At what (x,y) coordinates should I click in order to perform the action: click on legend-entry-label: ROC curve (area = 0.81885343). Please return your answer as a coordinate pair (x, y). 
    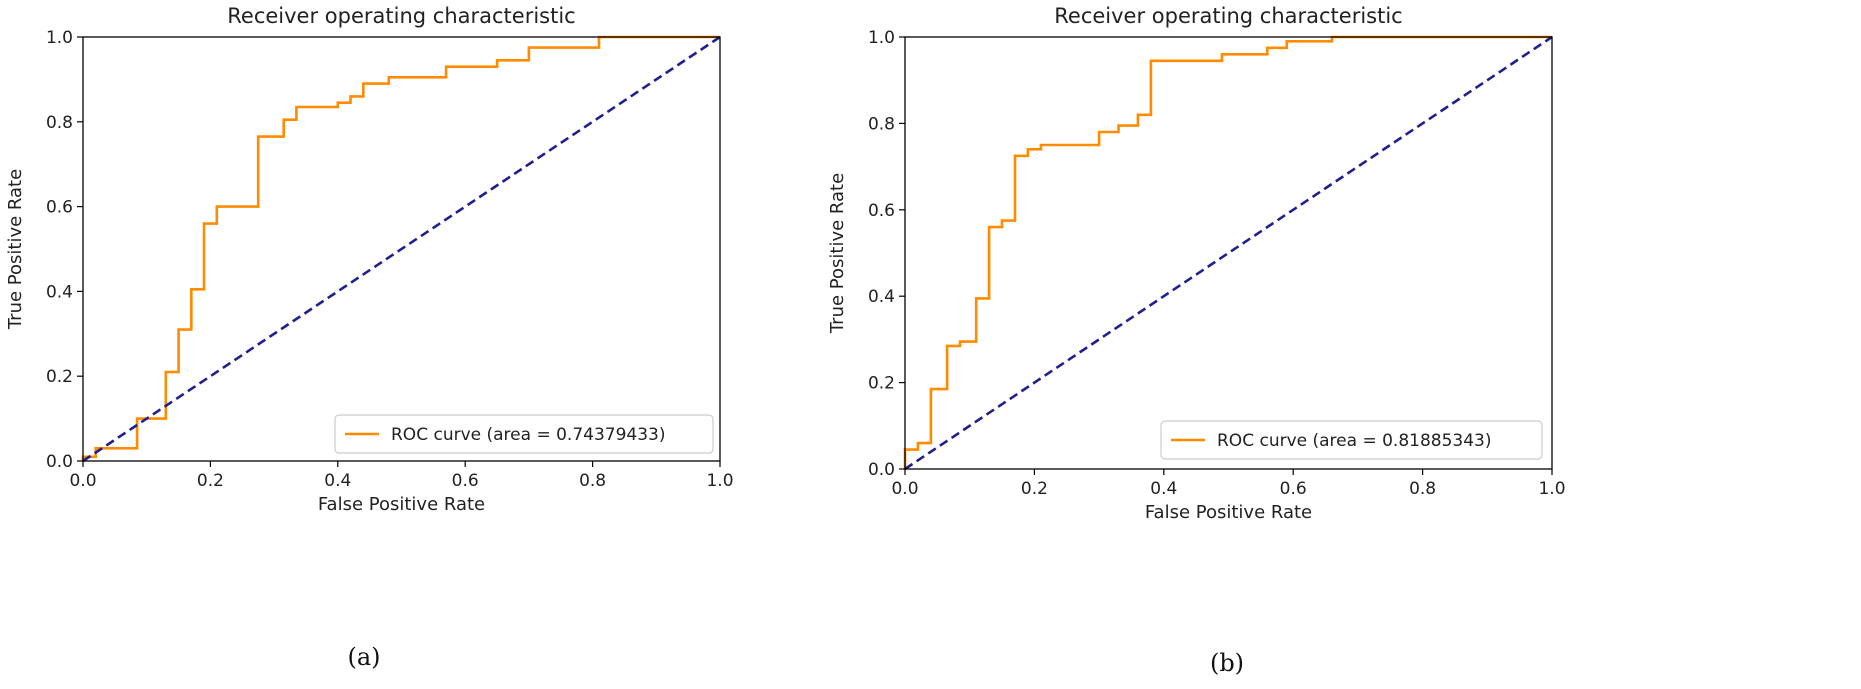
    Looking at the image, I should click on (1354, 441).